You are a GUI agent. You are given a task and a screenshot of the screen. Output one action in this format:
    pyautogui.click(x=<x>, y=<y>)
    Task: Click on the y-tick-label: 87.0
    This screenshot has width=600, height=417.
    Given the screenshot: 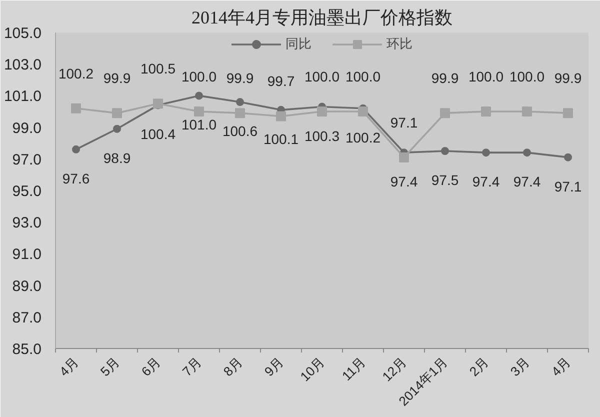 What is the action you would take?
    pyautogui.click(x=27, y=317)
    